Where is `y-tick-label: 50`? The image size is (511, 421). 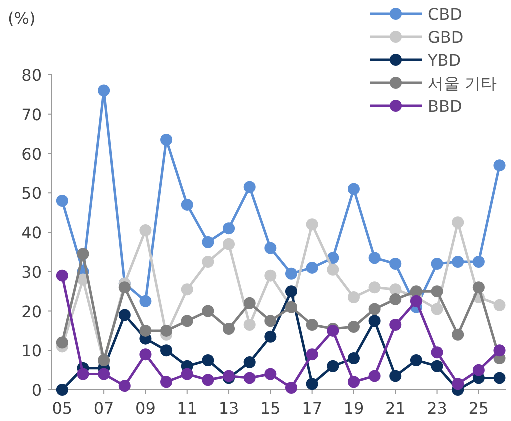 y-tick-label: 50 is located at coordinates (32, 194).